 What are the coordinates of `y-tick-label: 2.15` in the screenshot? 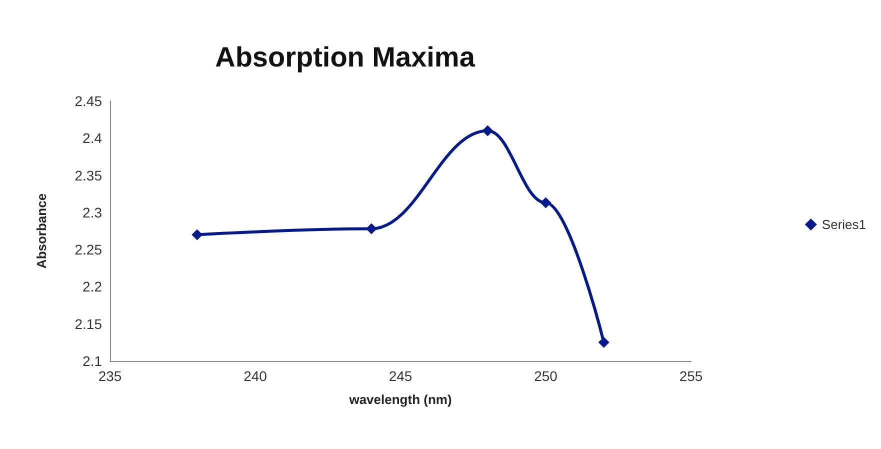 It's located at (88, 324).